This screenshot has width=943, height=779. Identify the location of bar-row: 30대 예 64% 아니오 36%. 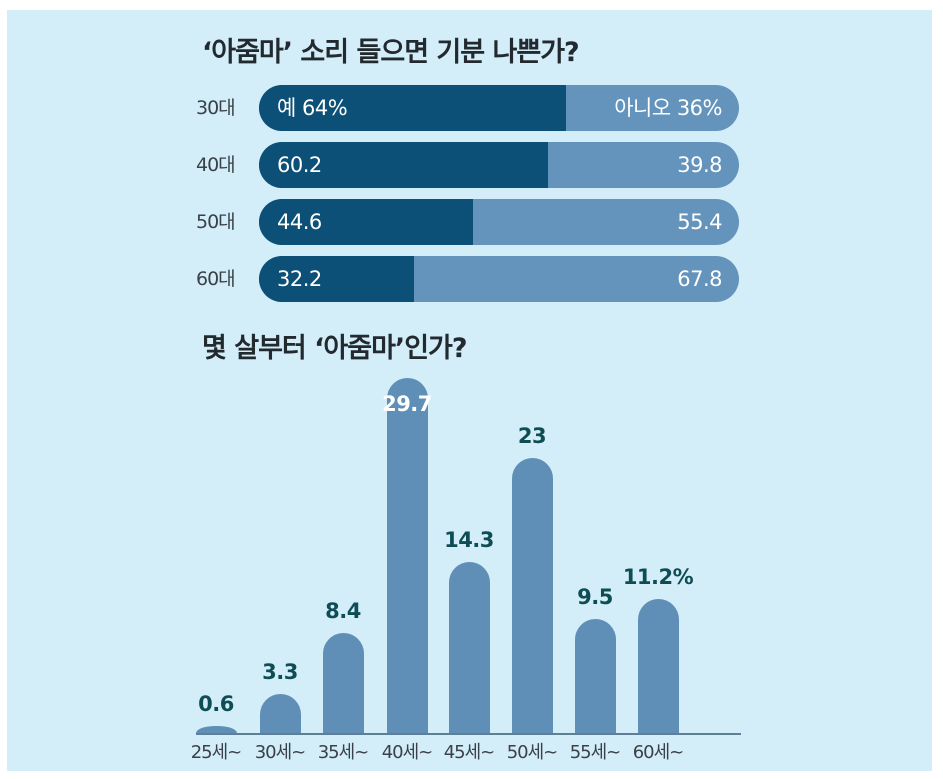
(471, 108).